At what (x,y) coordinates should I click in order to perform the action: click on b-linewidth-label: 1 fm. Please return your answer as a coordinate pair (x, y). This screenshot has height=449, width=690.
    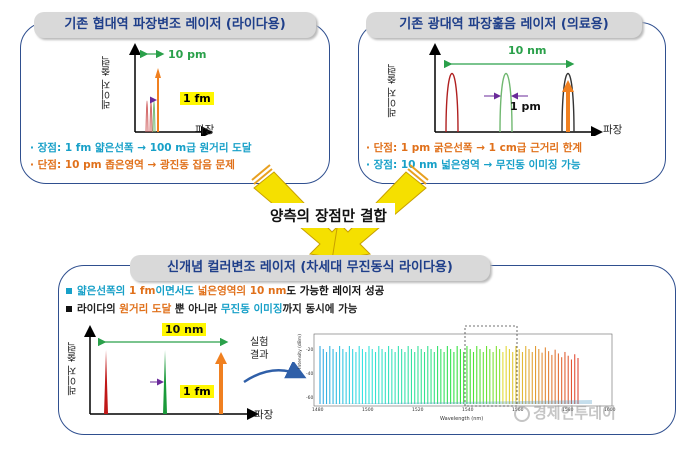
    Looking at the image, I should click on (197, 391).